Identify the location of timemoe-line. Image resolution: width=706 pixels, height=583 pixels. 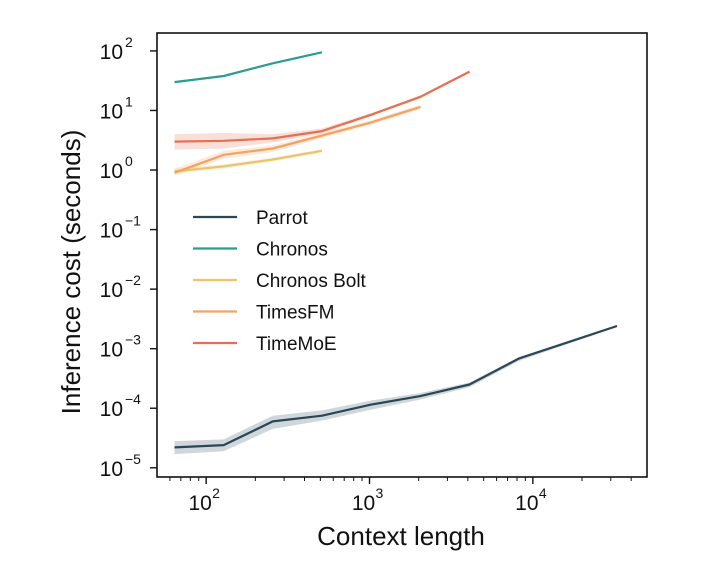
(322, 106).